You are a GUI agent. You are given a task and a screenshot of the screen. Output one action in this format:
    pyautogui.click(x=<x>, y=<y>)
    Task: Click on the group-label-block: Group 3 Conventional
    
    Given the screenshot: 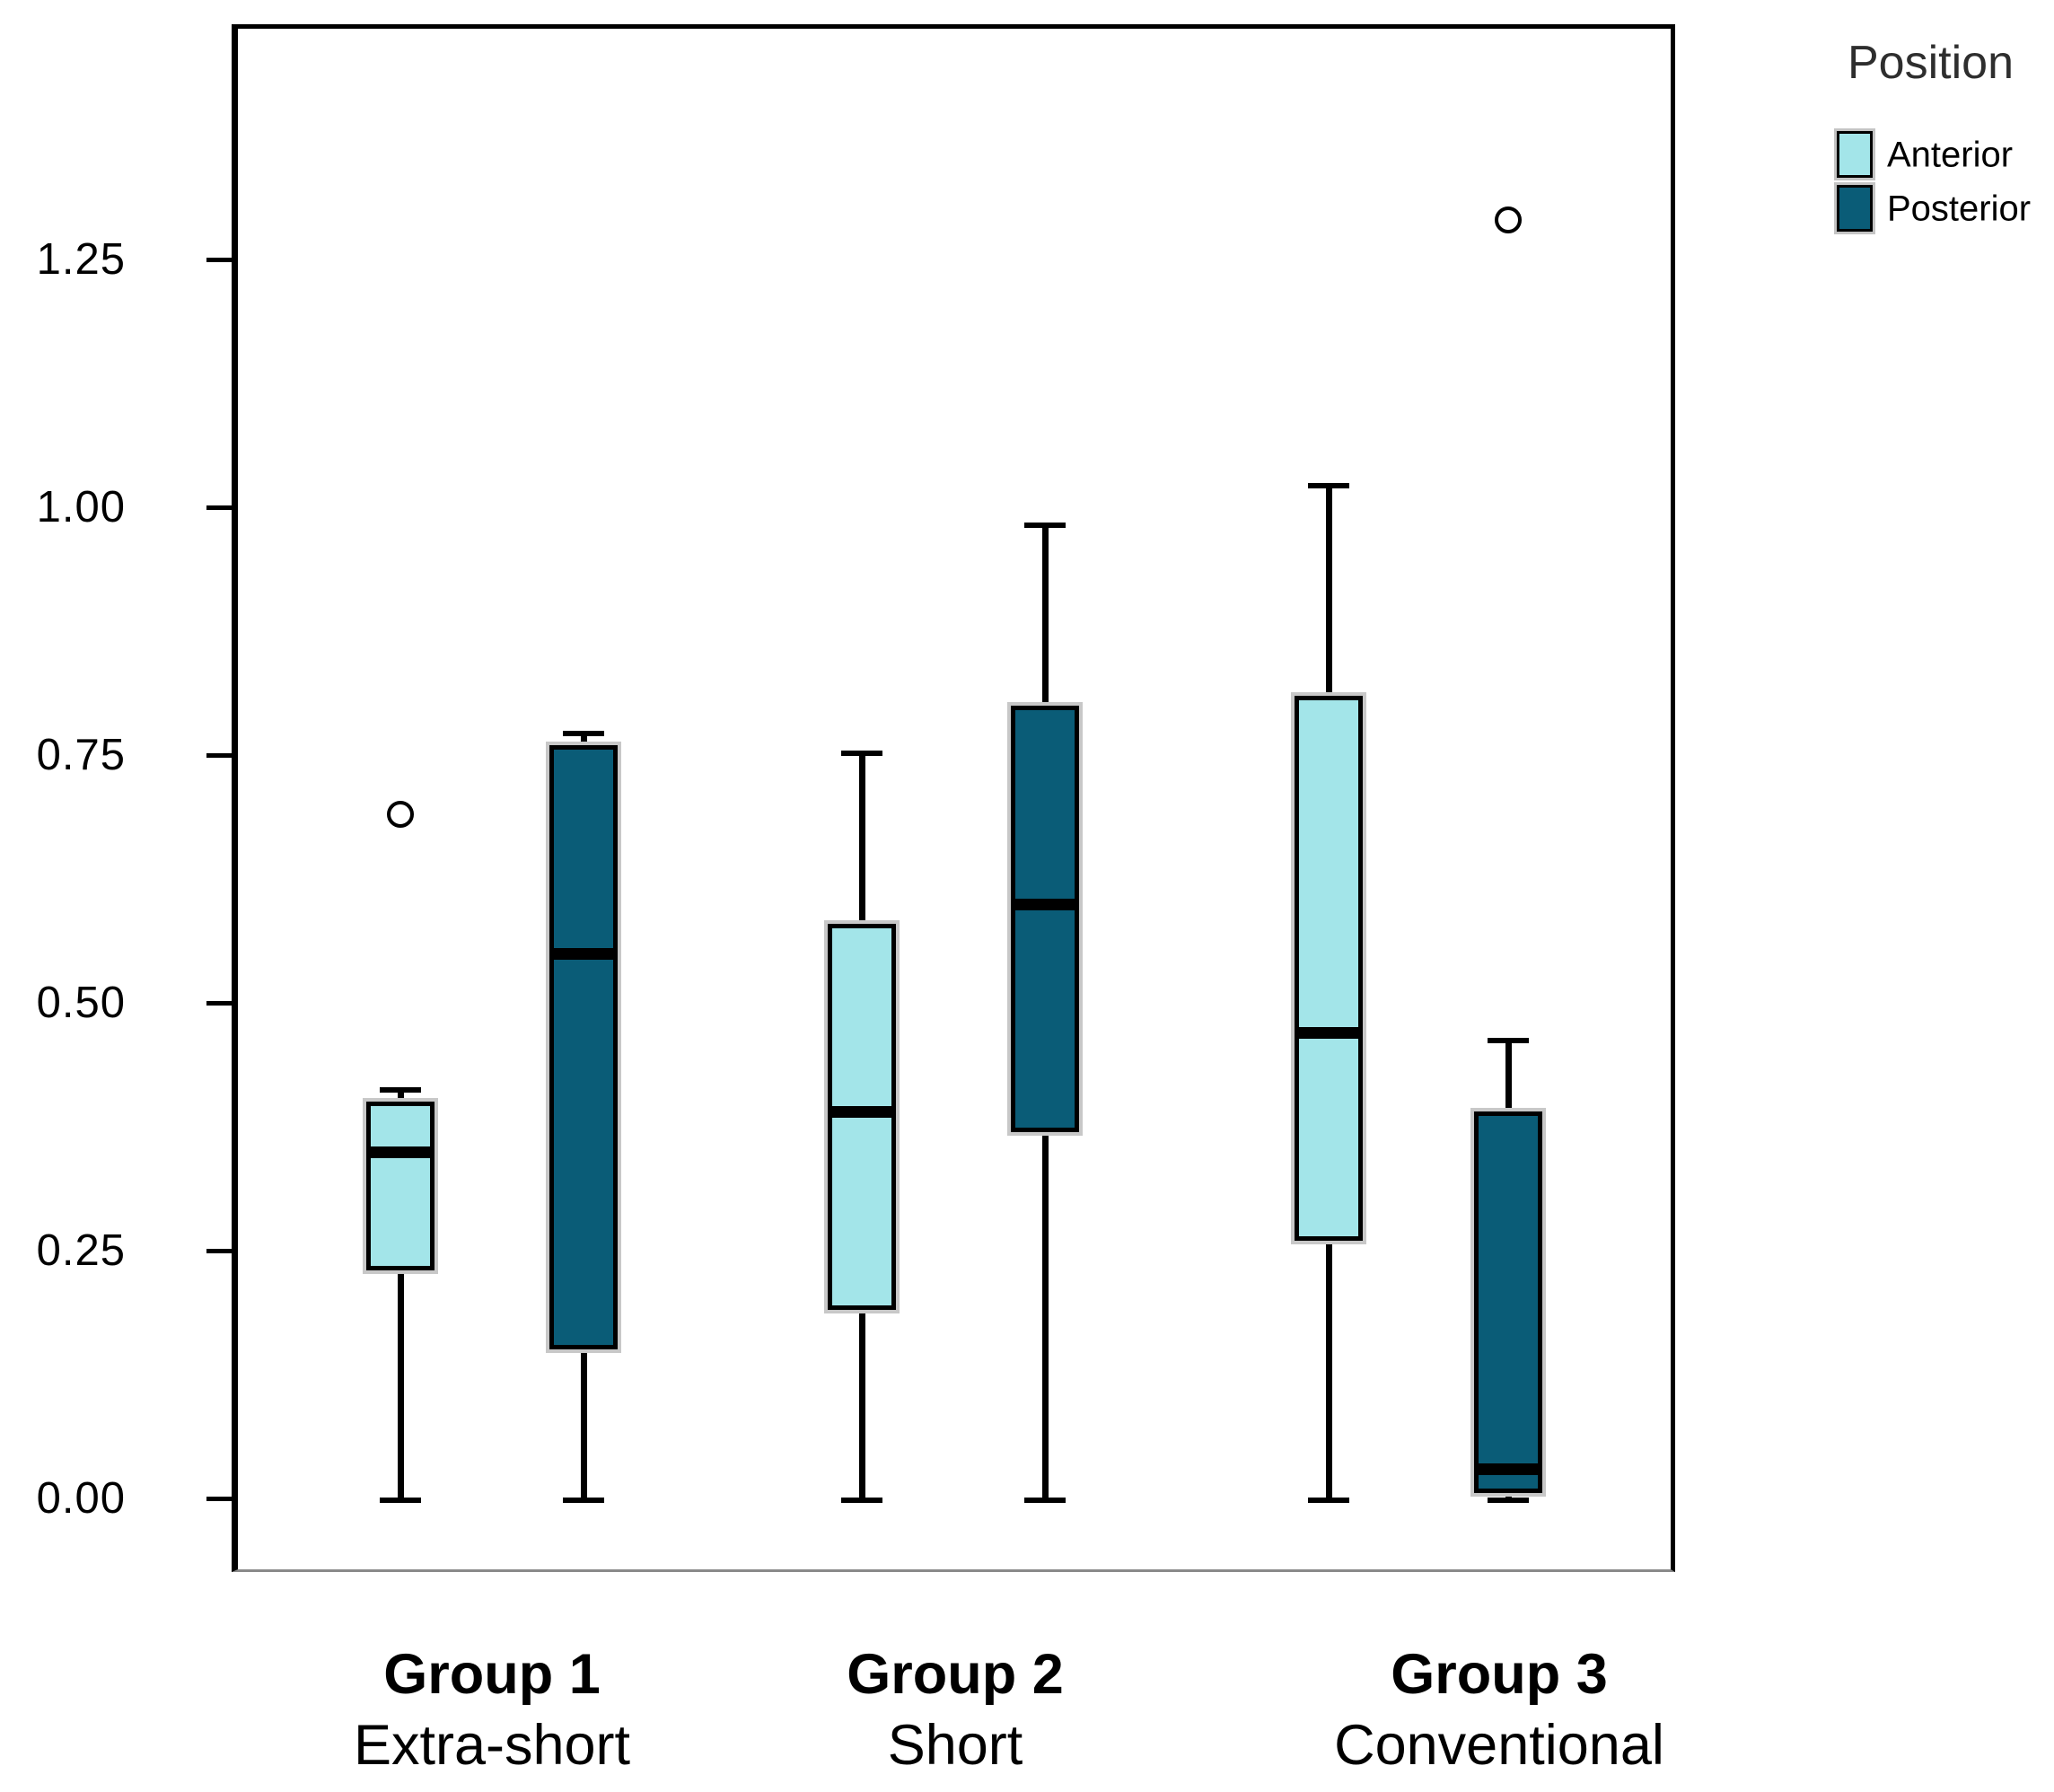 What is the action you would take?
    pyautogui.click(x=1499, y=1710)
    